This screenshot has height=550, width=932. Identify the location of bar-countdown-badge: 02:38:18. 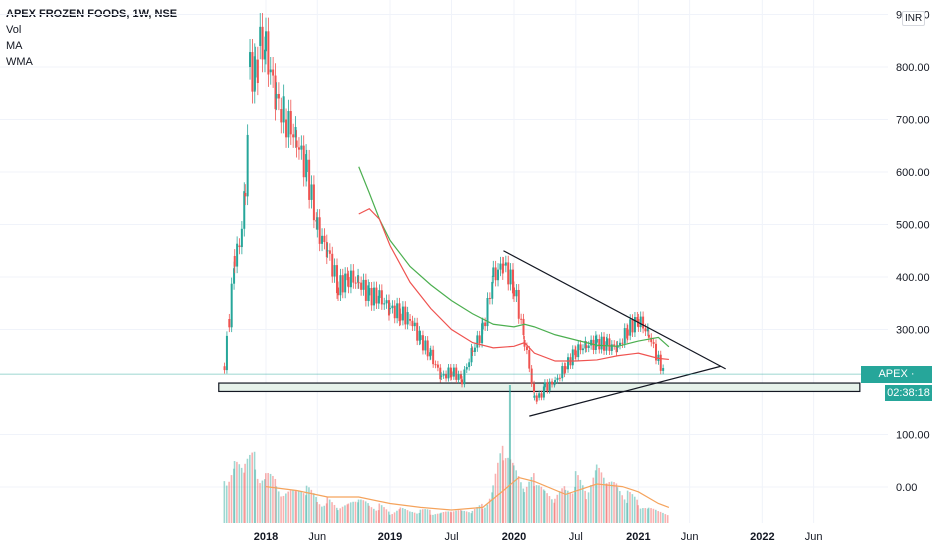
(908, 393).